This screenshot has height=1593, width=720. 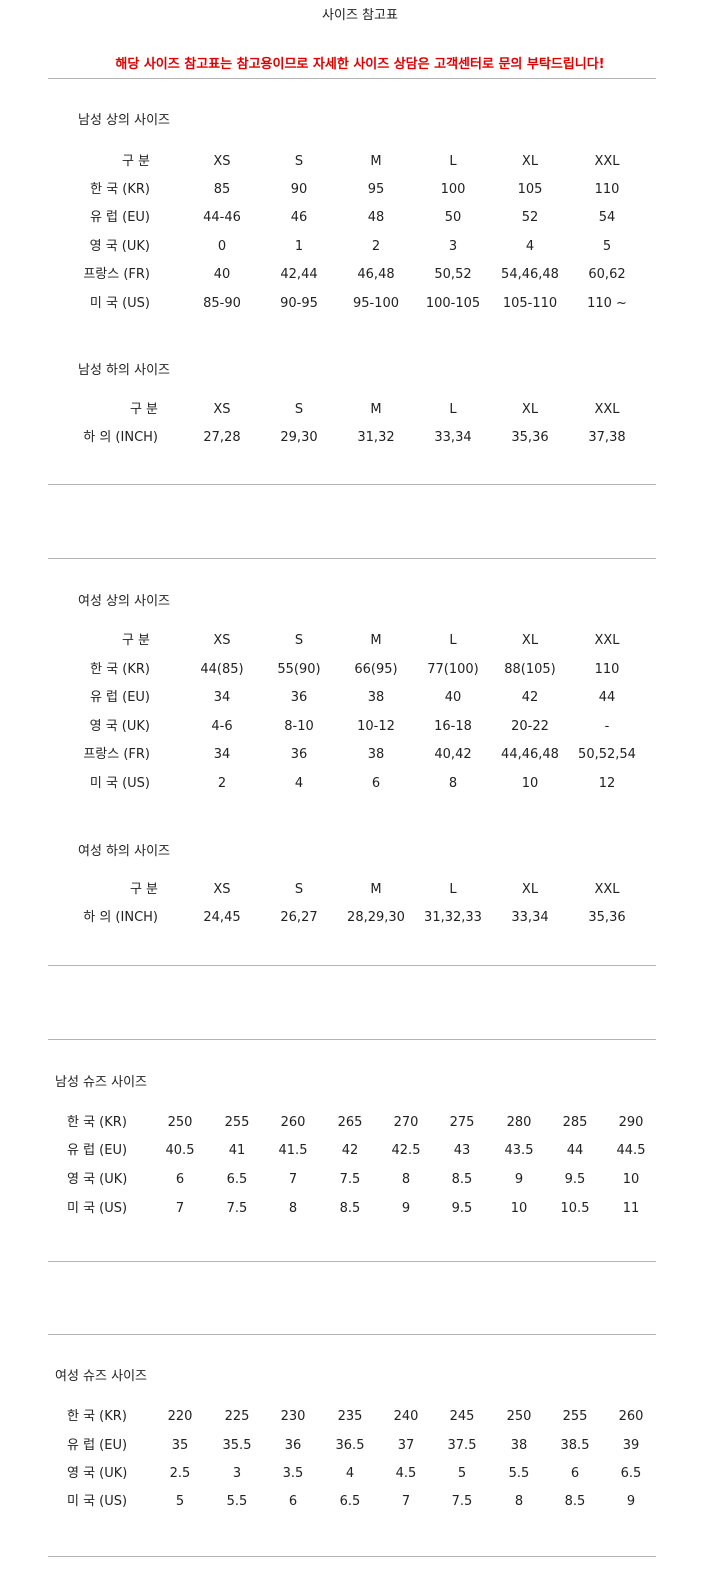 I want to click on table-cell: 265, so click(x=350, y=1122).